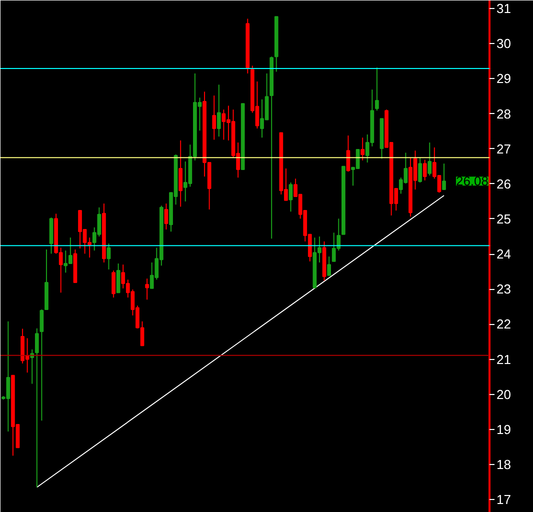 The height and width of the screenshot is (512, 533). I want to click on y-tick-label: 29, so click(503, 78).